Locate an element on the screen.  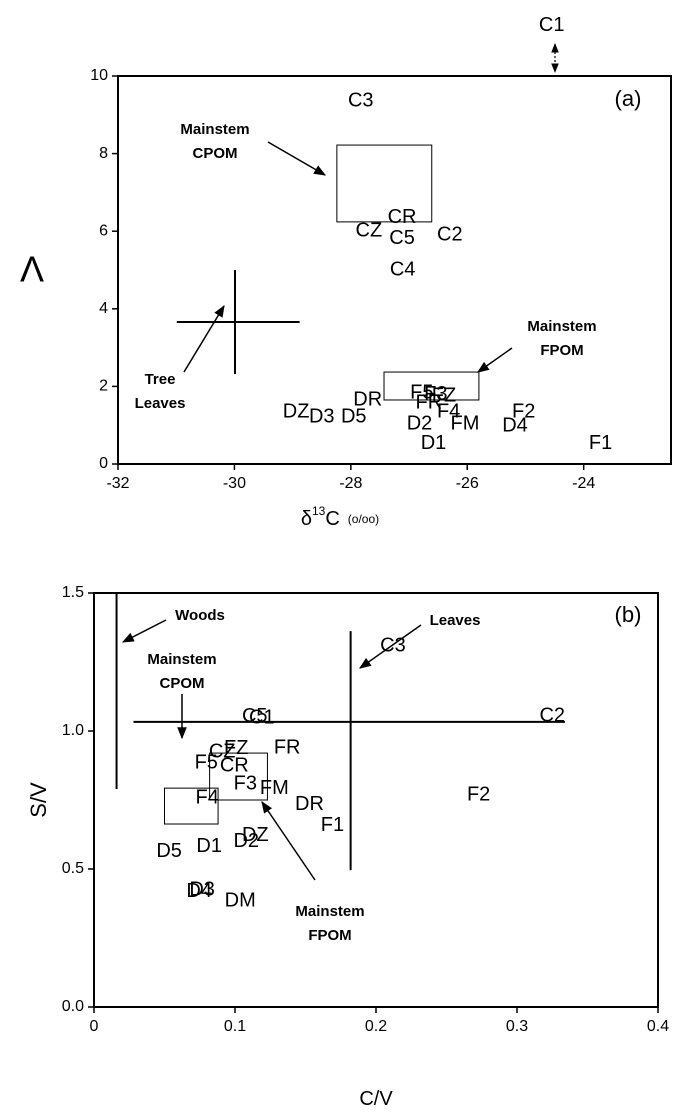
annotation: Leaves is located at coordinates (455, 620).